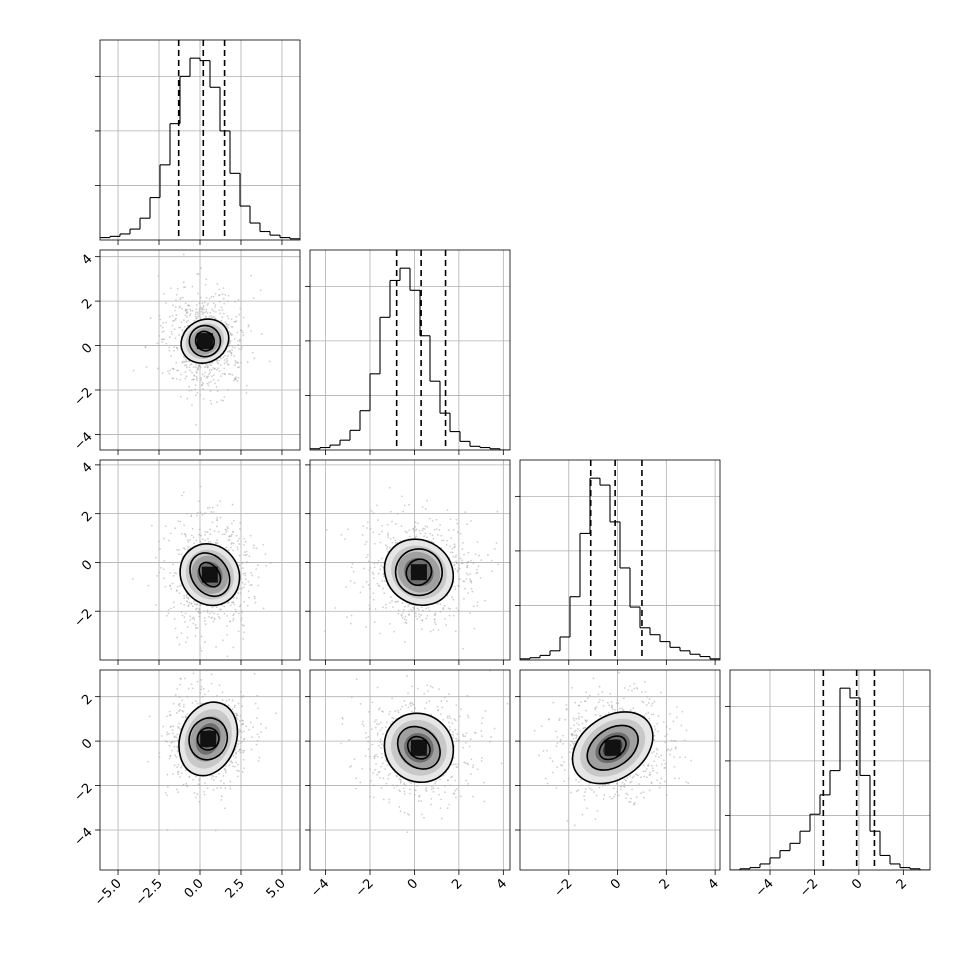 Image resolution: width=970 pixels, height=970 pixels. I want to click on y-tick-label: 2, so click(87, 304).